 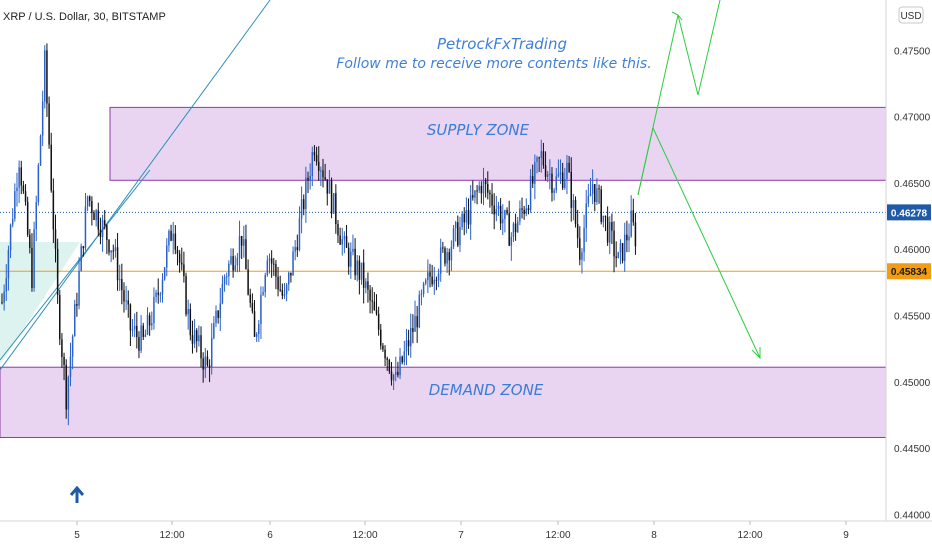 What do you see at coordinates (912, 118) in the screenshot?
I see `y-tick-label: 0.47000` at bounding box center [912, 118].